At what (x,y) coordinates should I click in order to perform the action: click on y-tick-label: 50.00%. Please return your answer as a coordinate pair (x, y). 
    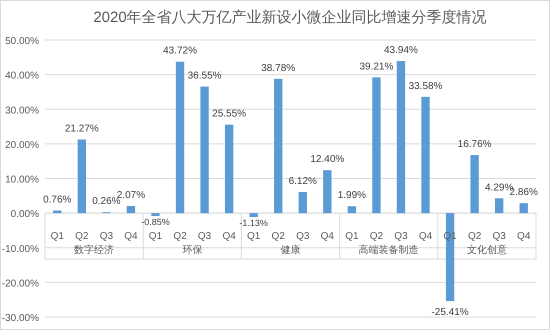
    Looking at the image, I should click on (22, 41).